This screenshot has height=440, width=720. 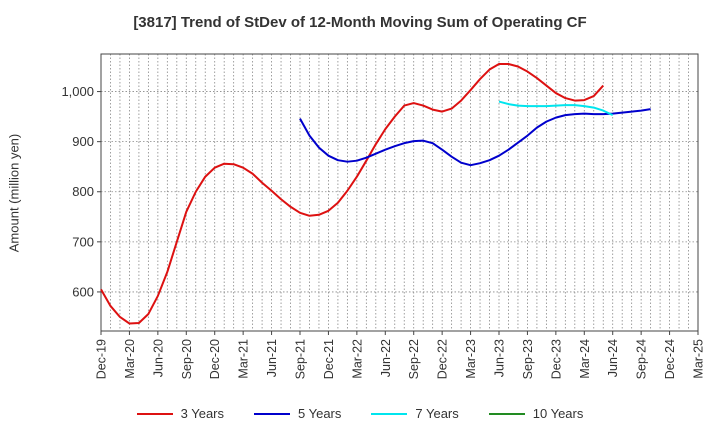 What do you see at coordinates (215, 359) in the screenshot?
I see `x-tick-label: Dec-20` at bounding box center [215, 359].